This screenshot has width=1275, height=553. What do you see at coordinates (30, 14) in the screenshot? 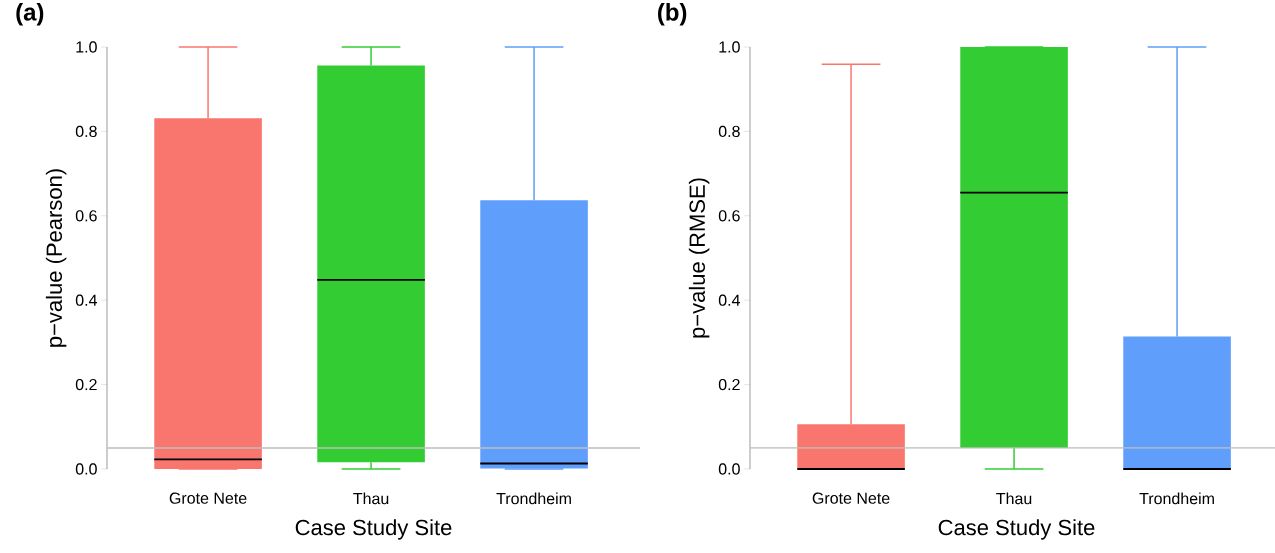
I see `chart-title: (a)` at bounding box center [30, 14].